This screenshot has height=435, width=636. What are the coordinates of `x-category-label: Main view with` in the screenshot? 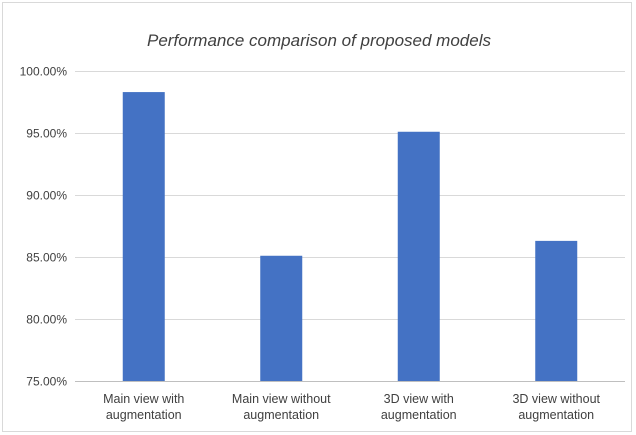 It's located at (143, 399).